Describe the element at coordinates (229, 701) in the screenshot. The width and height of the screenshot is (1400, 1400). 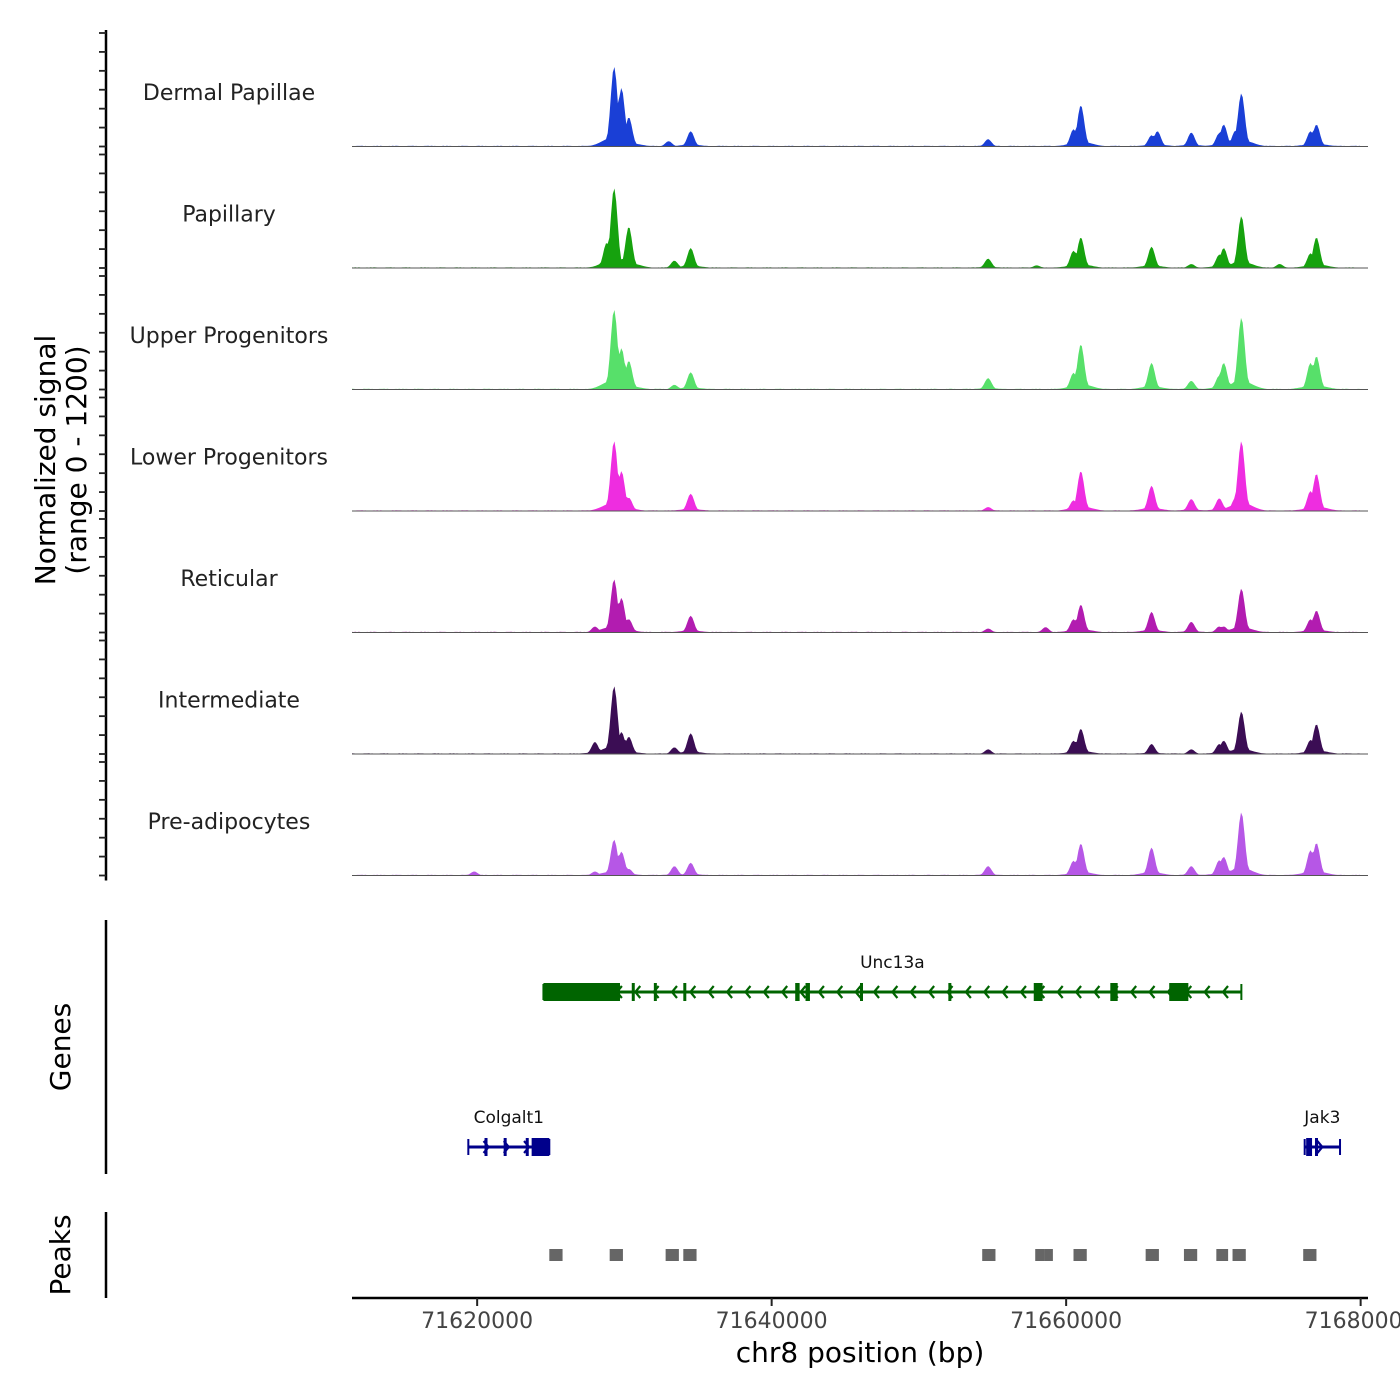
I see `track-label: Intermediate` at that location.